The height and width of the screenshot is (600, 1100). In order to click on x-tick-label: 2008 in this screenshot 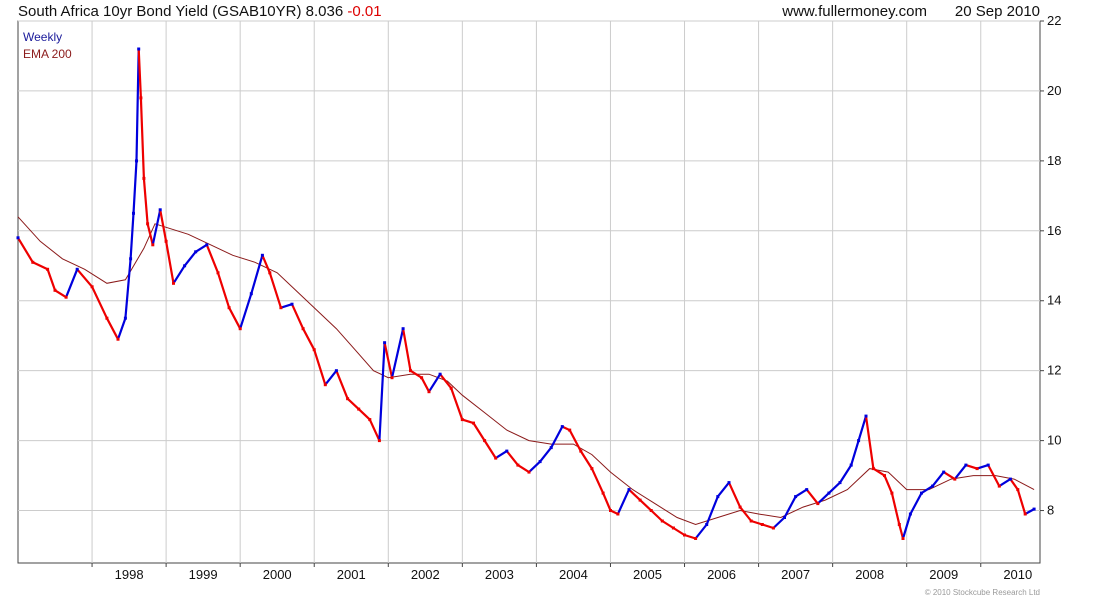, I will do `click(869, 574)`.